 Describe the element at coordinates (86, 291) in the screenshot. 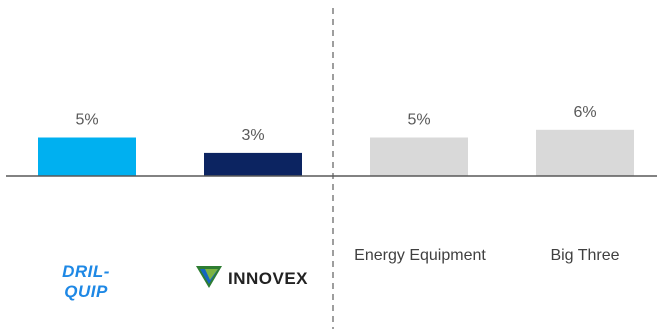

I see `svg-text: QUIP` at that location.